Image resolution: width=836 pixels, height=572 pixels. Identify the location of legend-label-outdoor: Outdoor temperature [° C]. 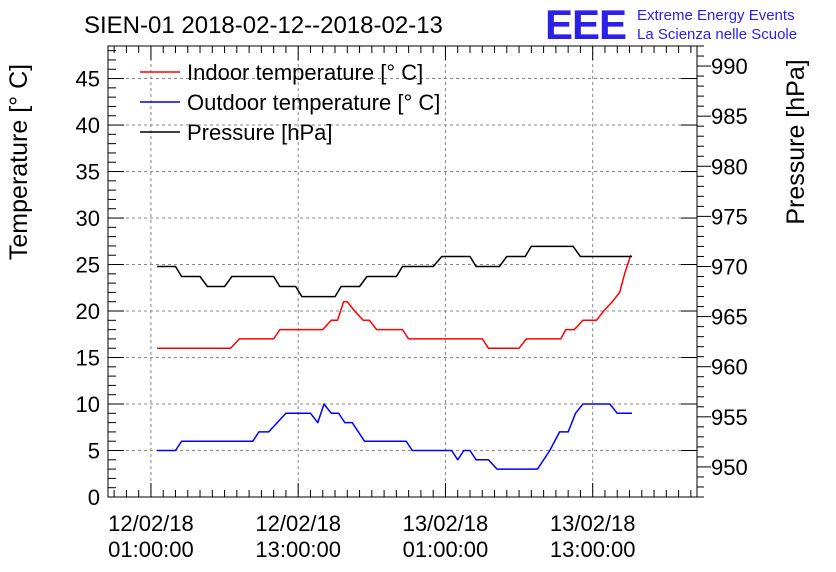
(313, 102).